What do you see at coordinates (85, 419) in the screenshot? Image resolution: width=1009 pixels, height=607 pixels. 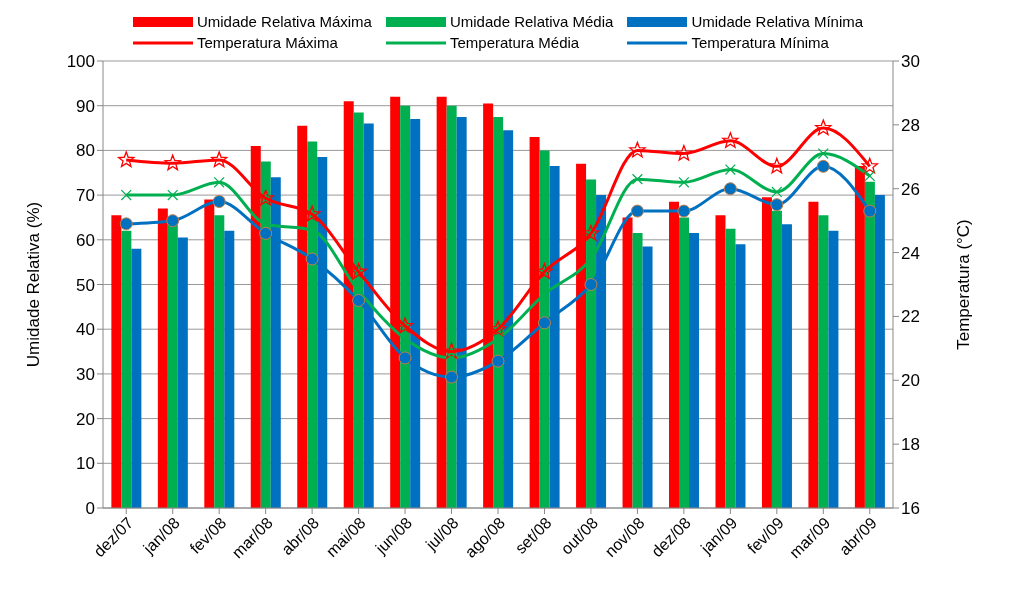 I see `y-tick-label: 20` at bounding box center [85, 419].